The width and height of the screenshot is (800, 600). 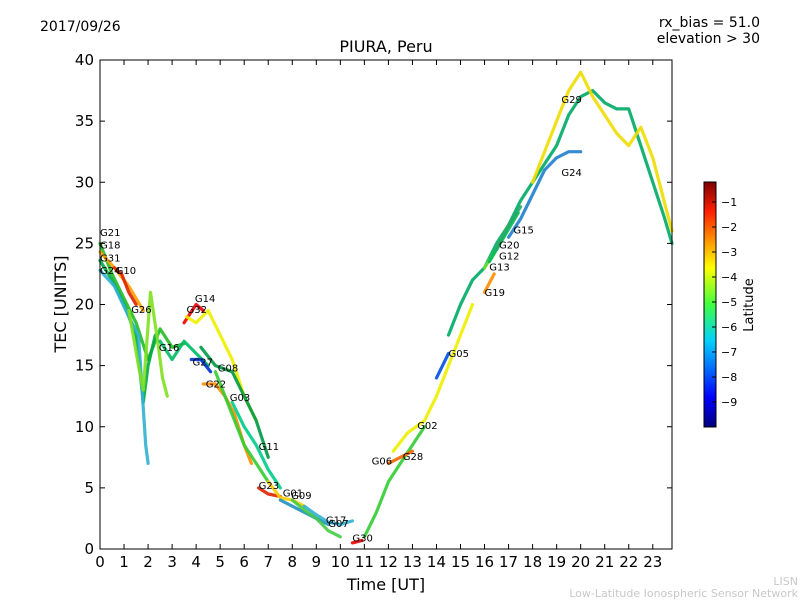 I want to click on sat-label-g21: G21, so click(x=110, y=233).